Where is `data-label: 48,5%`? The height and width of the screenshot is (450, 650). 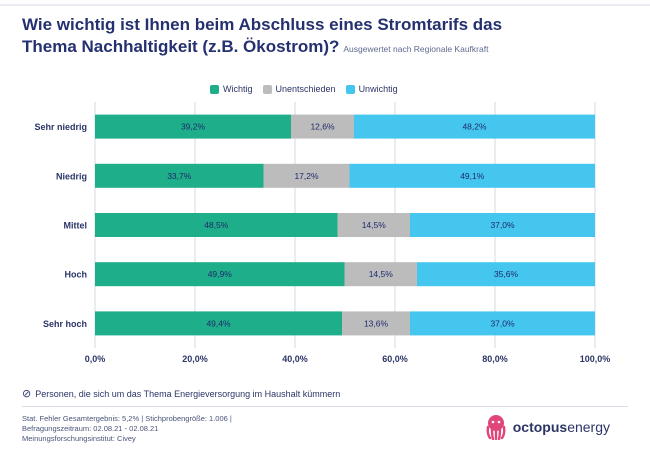
data-label: 48,5% is located at coordinates (216, 225).